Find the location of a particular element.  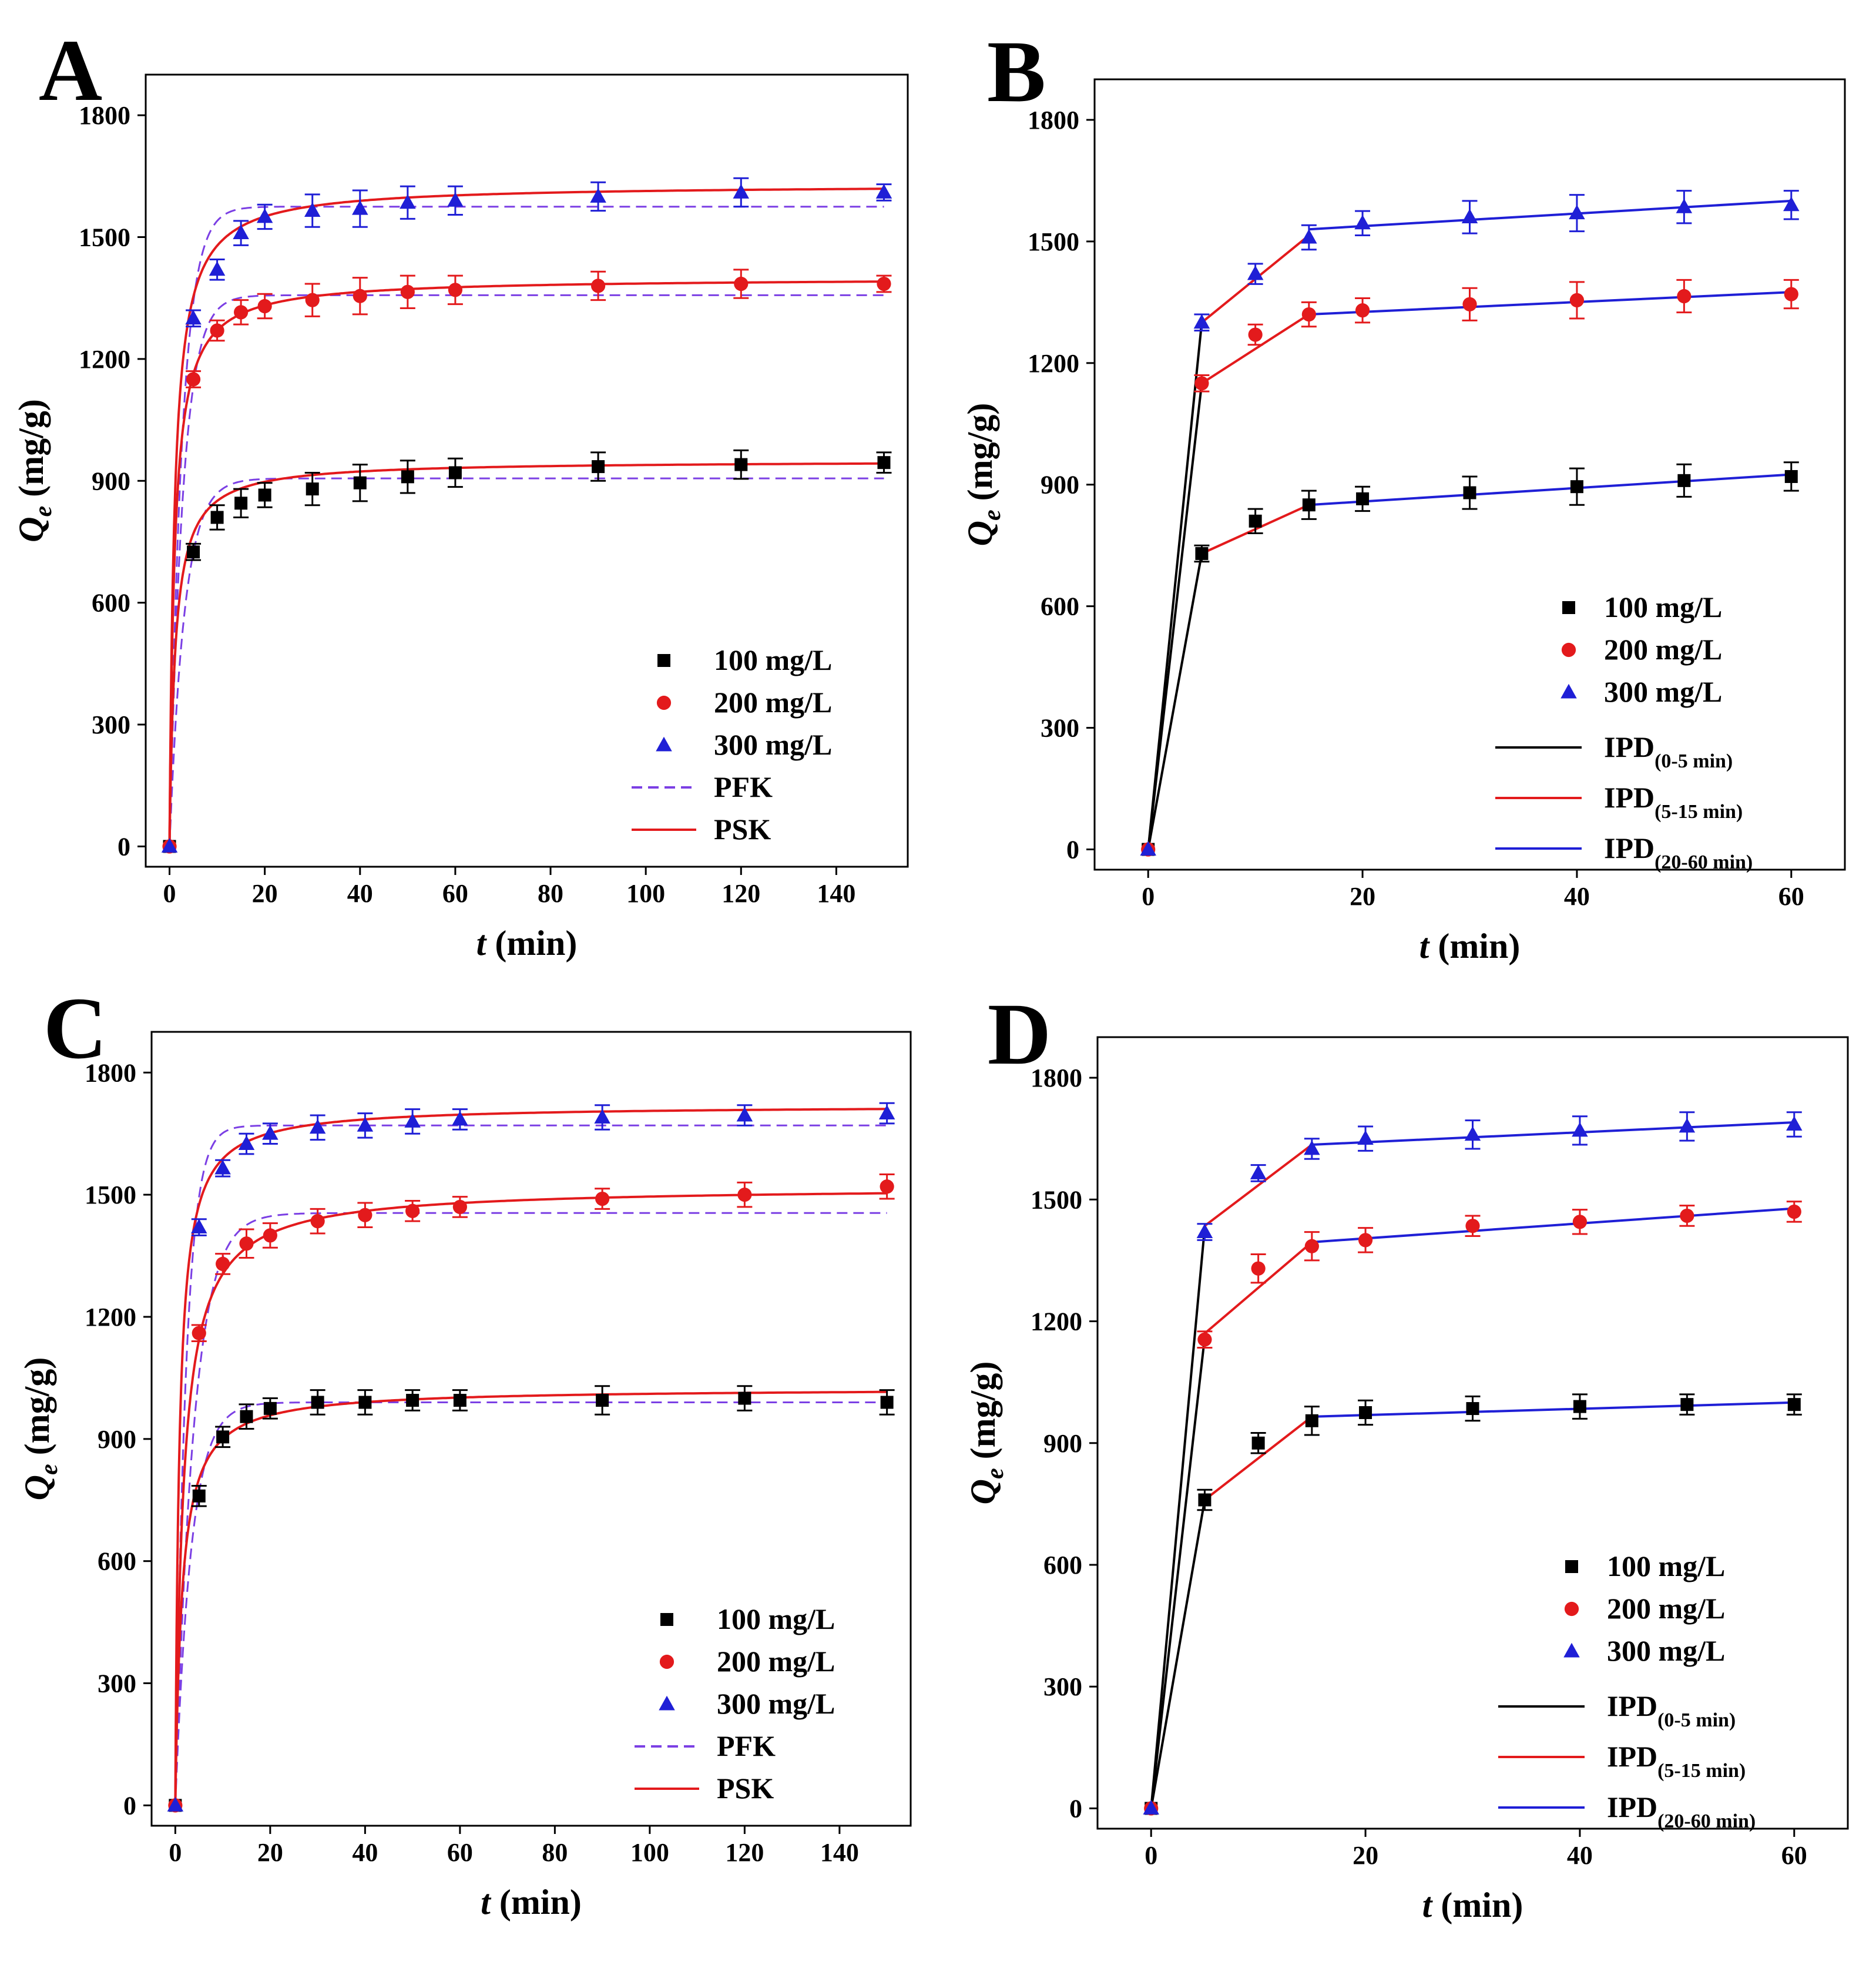

fit-curve-psk is located at coordinates (526, 654).